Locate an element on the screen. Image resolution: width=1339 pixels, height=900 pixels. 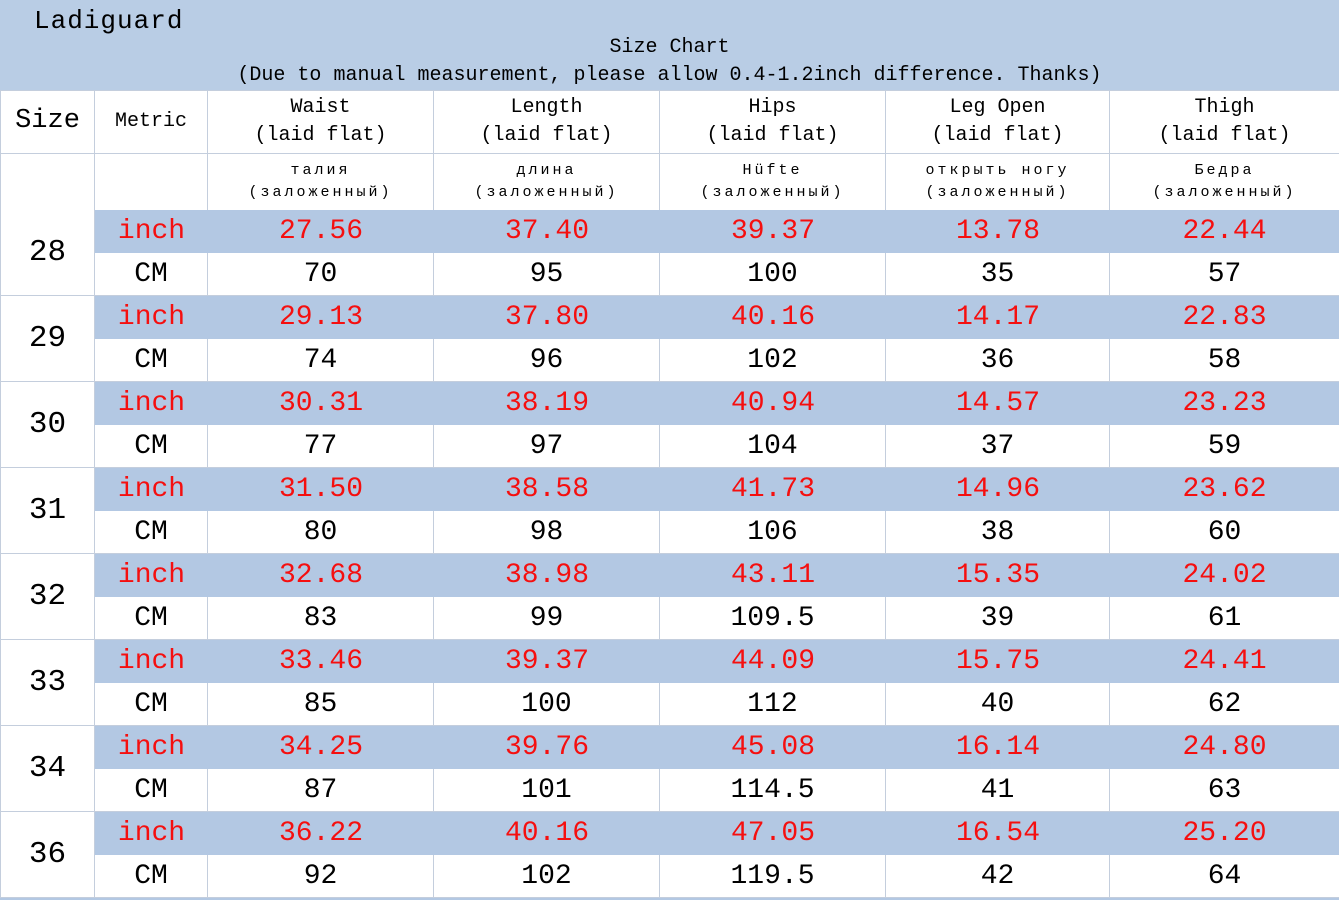
size-cell: 28 is located at coordinates (47, 253).